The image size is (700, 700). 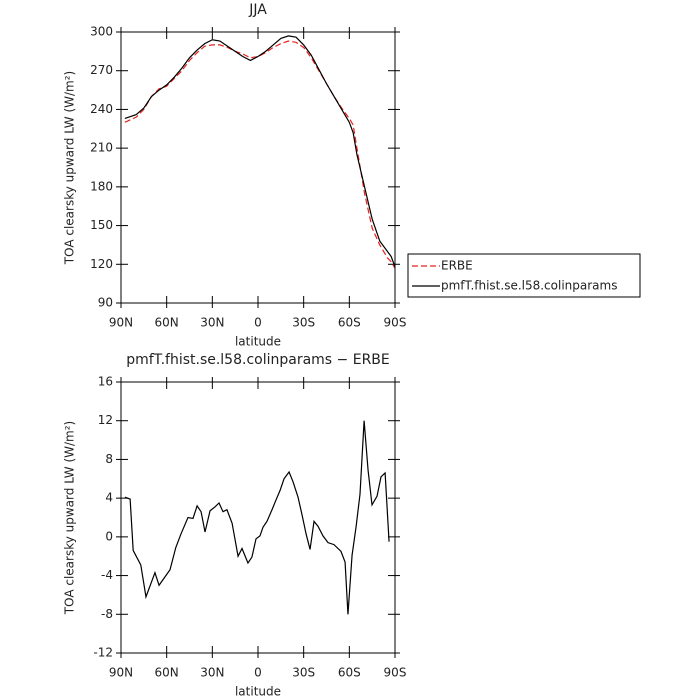 I want to click on y-tick-label: 0, so click(x=109, y=536).